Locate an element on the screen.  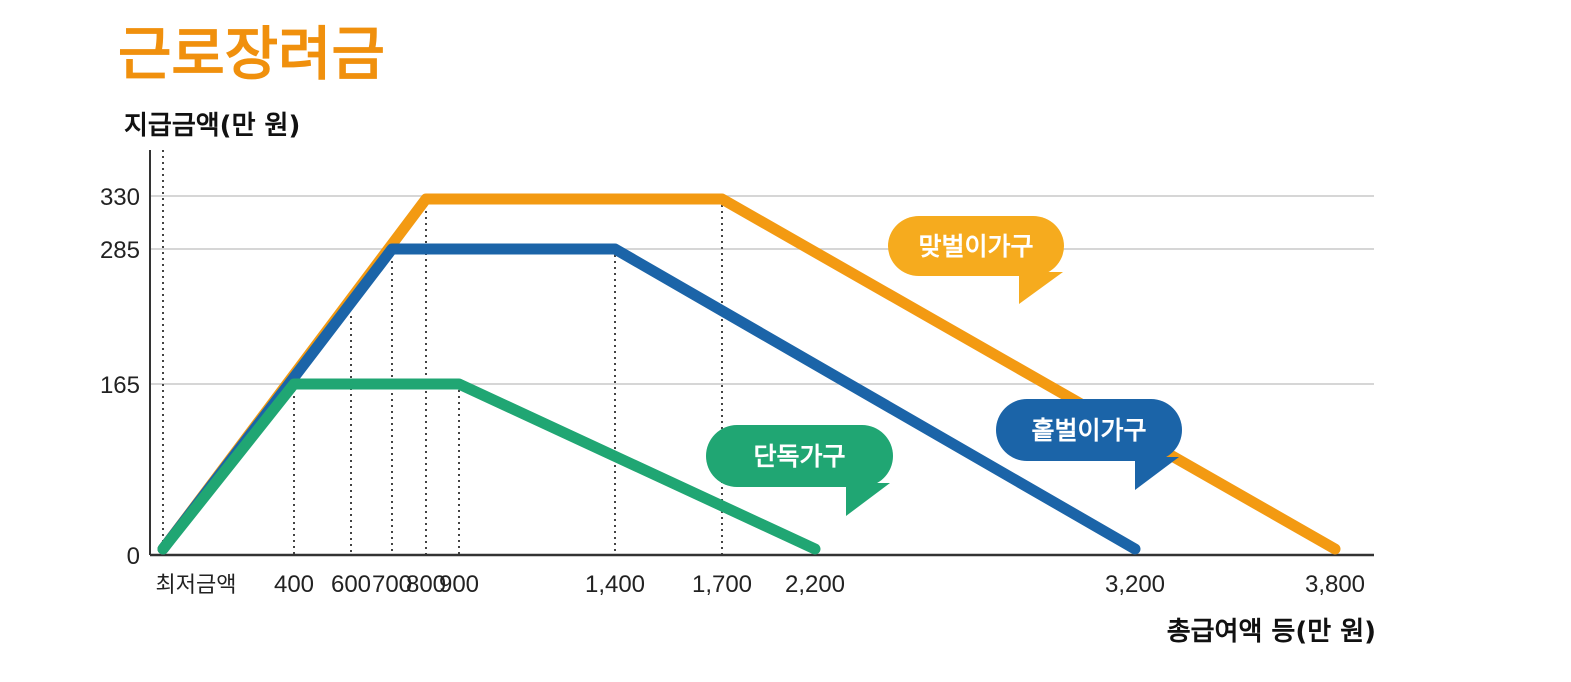
legend-label-2: 단독가구 is located at coordinates (799, 456).